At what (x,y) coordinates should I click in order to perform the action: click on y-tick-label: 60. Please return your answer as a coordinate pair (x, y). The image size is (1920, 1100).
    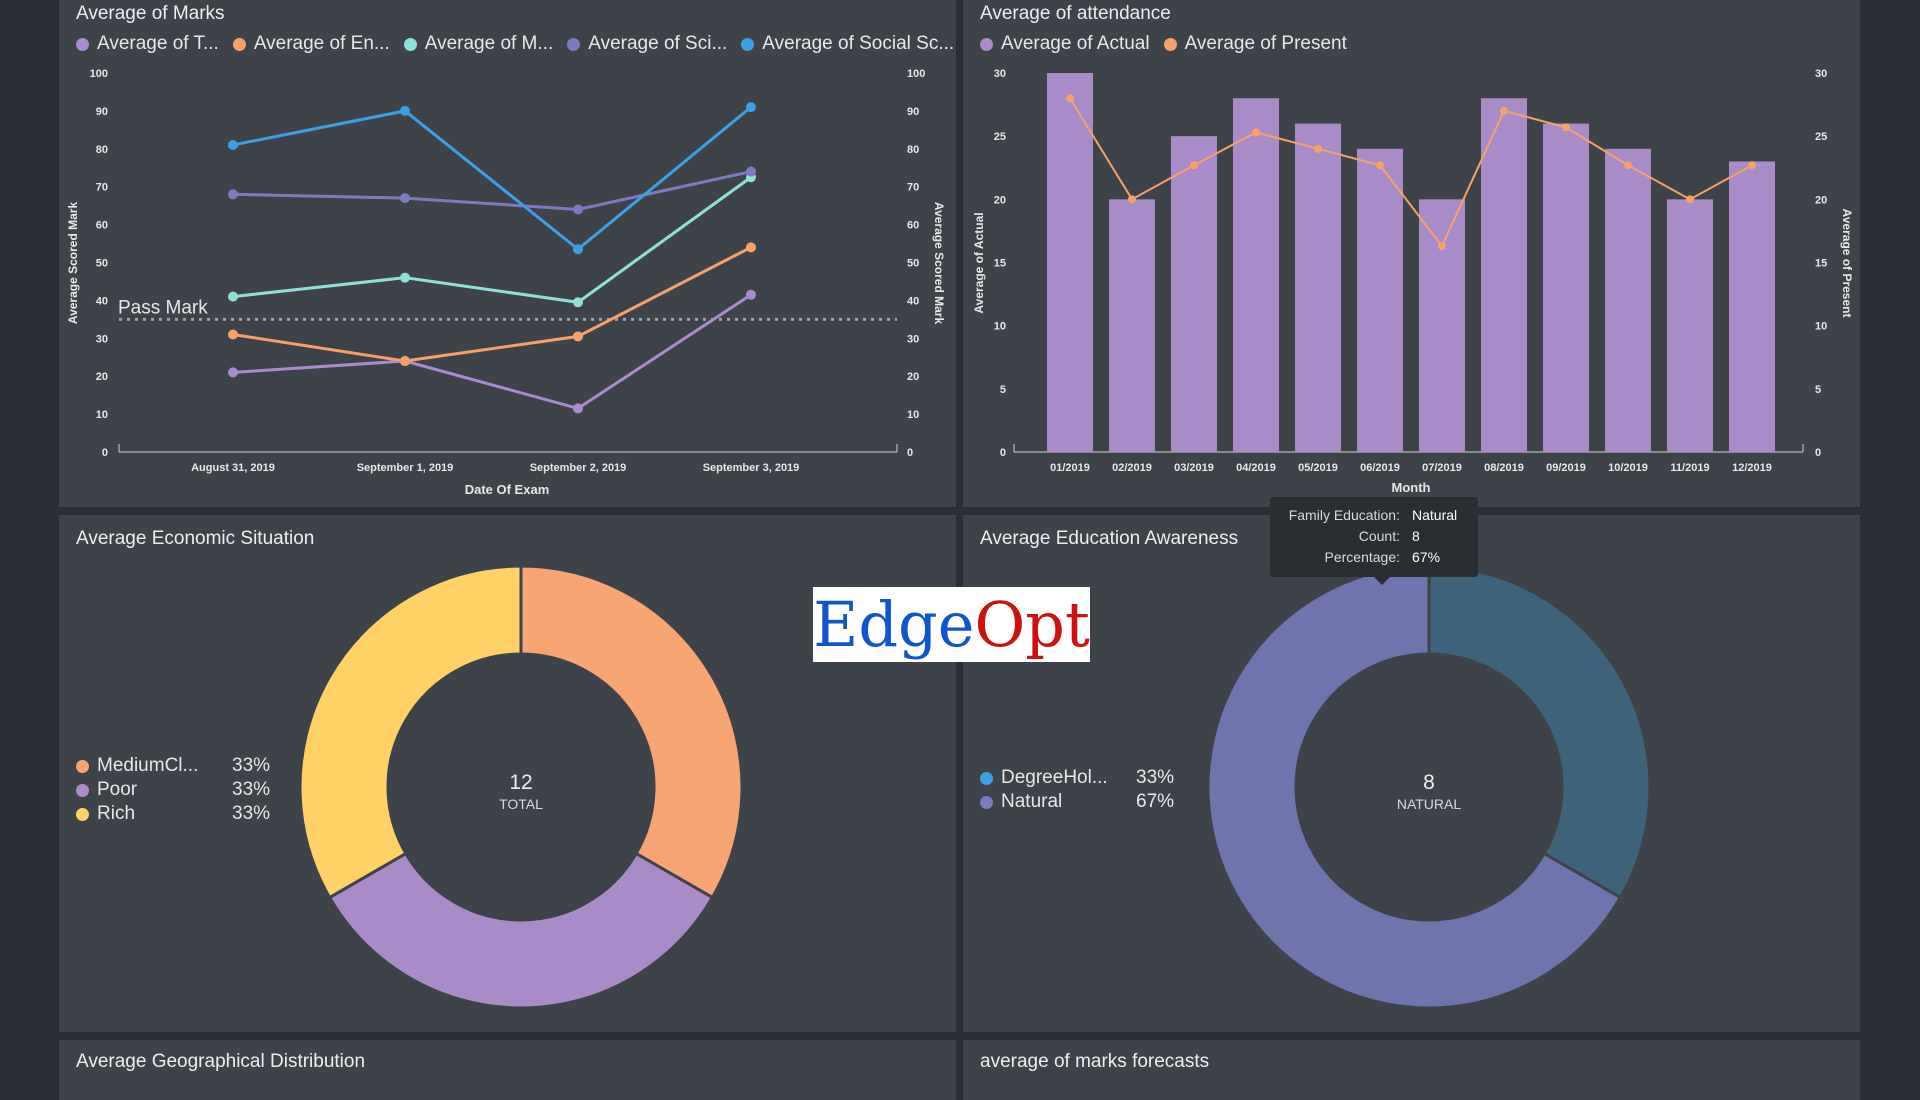
    Looking at the image, I should click on (102, 226).